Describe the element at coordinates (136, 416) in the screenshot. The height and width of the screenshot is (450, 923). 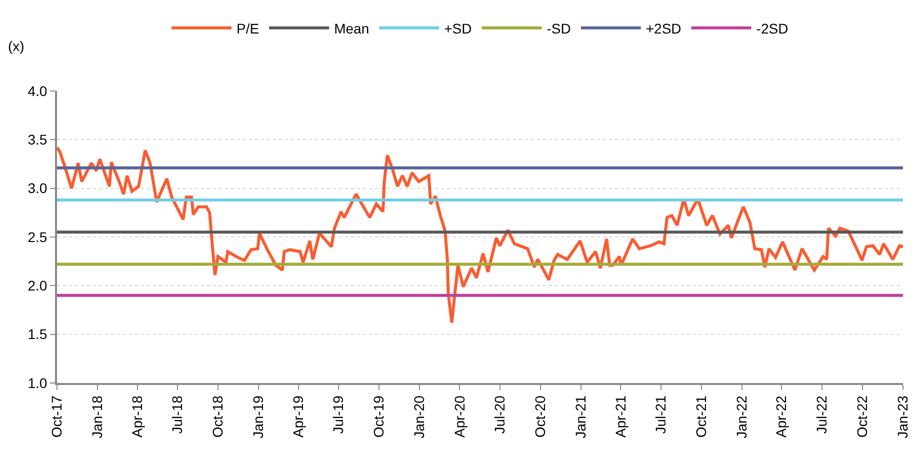
I see `x-tick-label: Apr-18` at that location.